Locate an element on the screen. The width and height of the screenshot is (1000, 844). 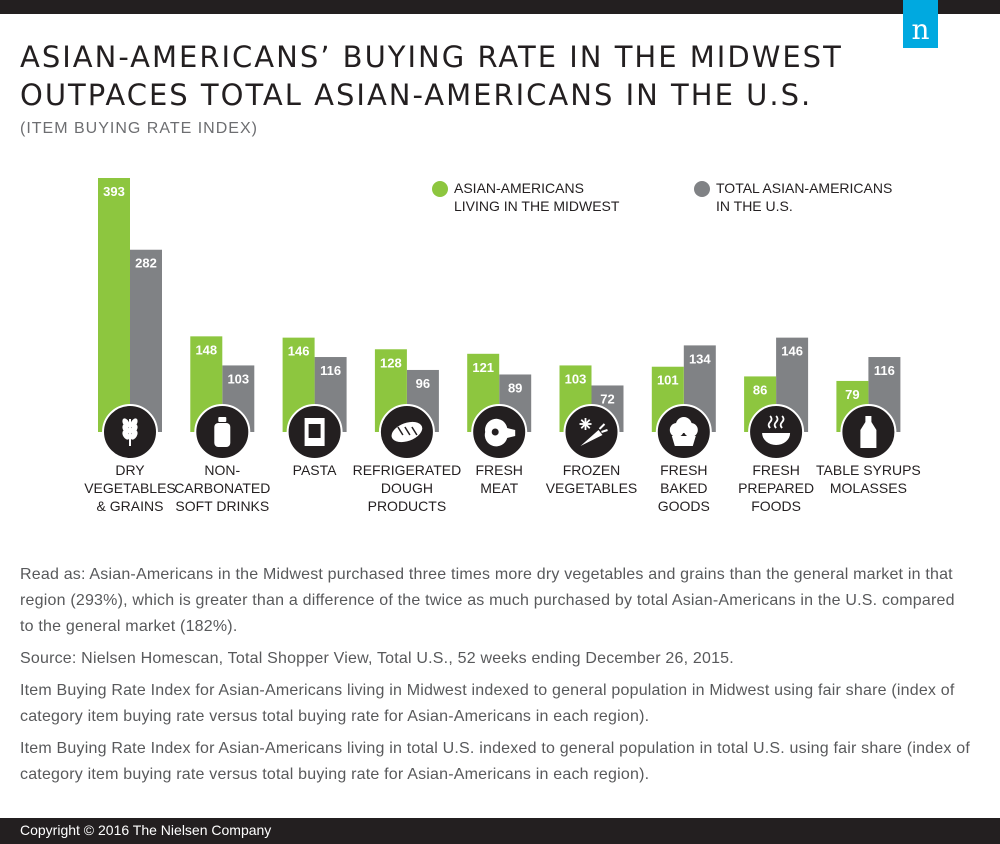
nielsen-logo: n is located at coordinates (920, 24).